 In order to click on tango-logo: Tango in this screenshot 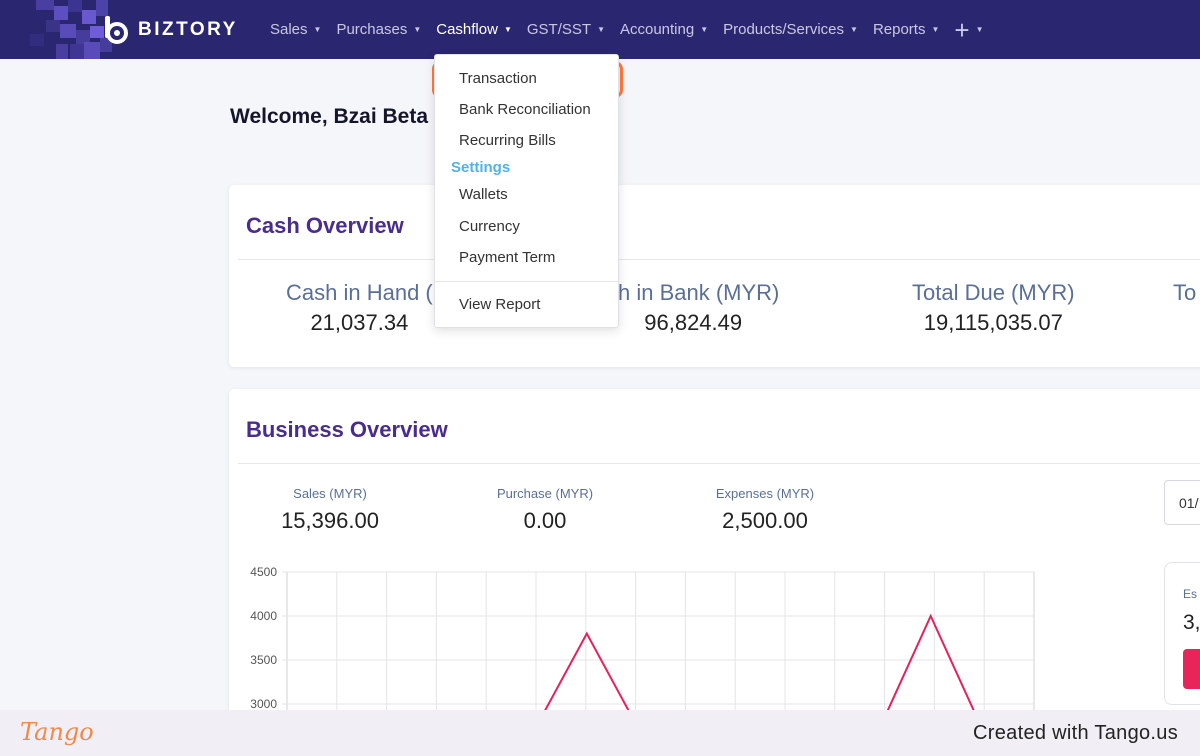, I will do `click(57, 732)`.